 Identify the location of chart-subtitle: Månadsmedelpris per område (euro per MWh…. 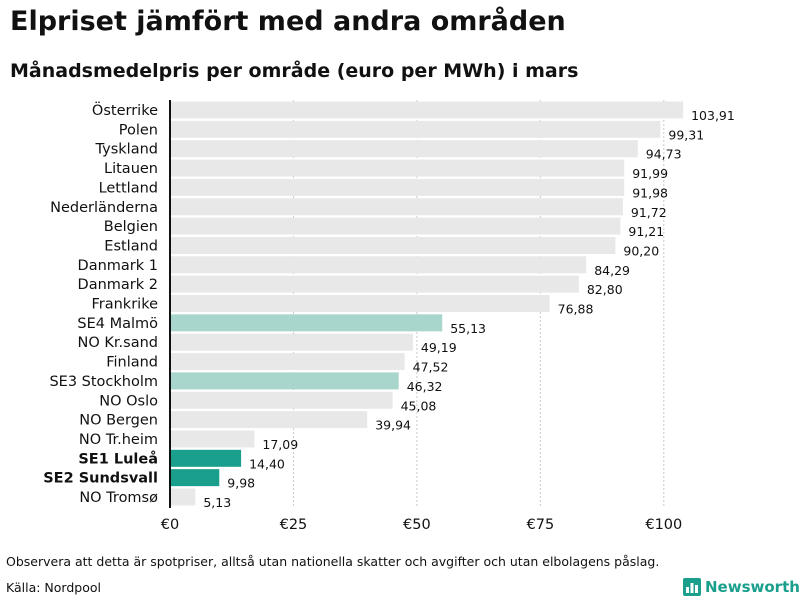
(294, 71).